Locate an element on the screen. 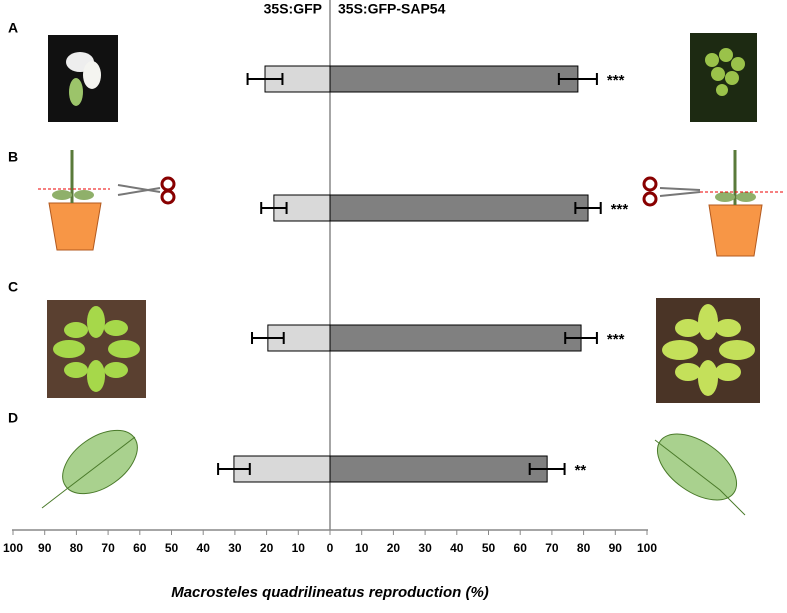 The width and height of the screenshot is (787, 613). leaf-right is located at coordinates (700, 474).